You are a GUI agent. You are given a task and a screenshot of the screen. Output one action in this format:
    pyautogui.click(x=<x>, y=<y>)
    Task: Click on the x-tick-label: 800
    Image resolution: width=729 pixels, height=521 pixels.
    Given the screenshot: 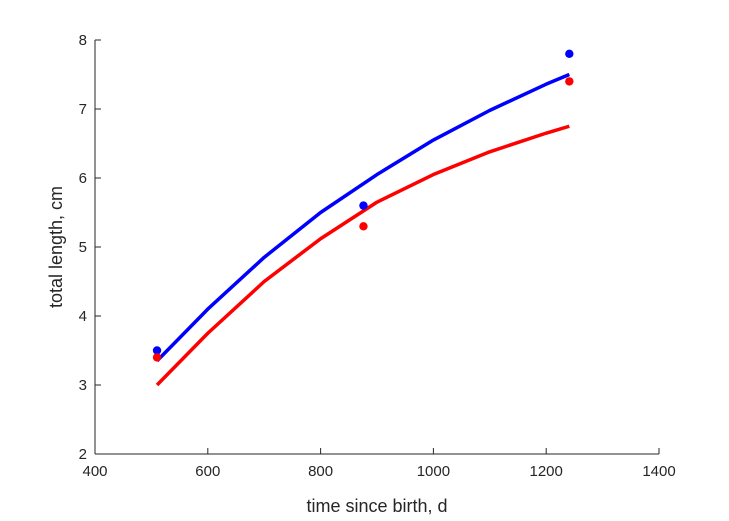 What is the action you would take?
    pyautogui.click(x=320, y=471)
    